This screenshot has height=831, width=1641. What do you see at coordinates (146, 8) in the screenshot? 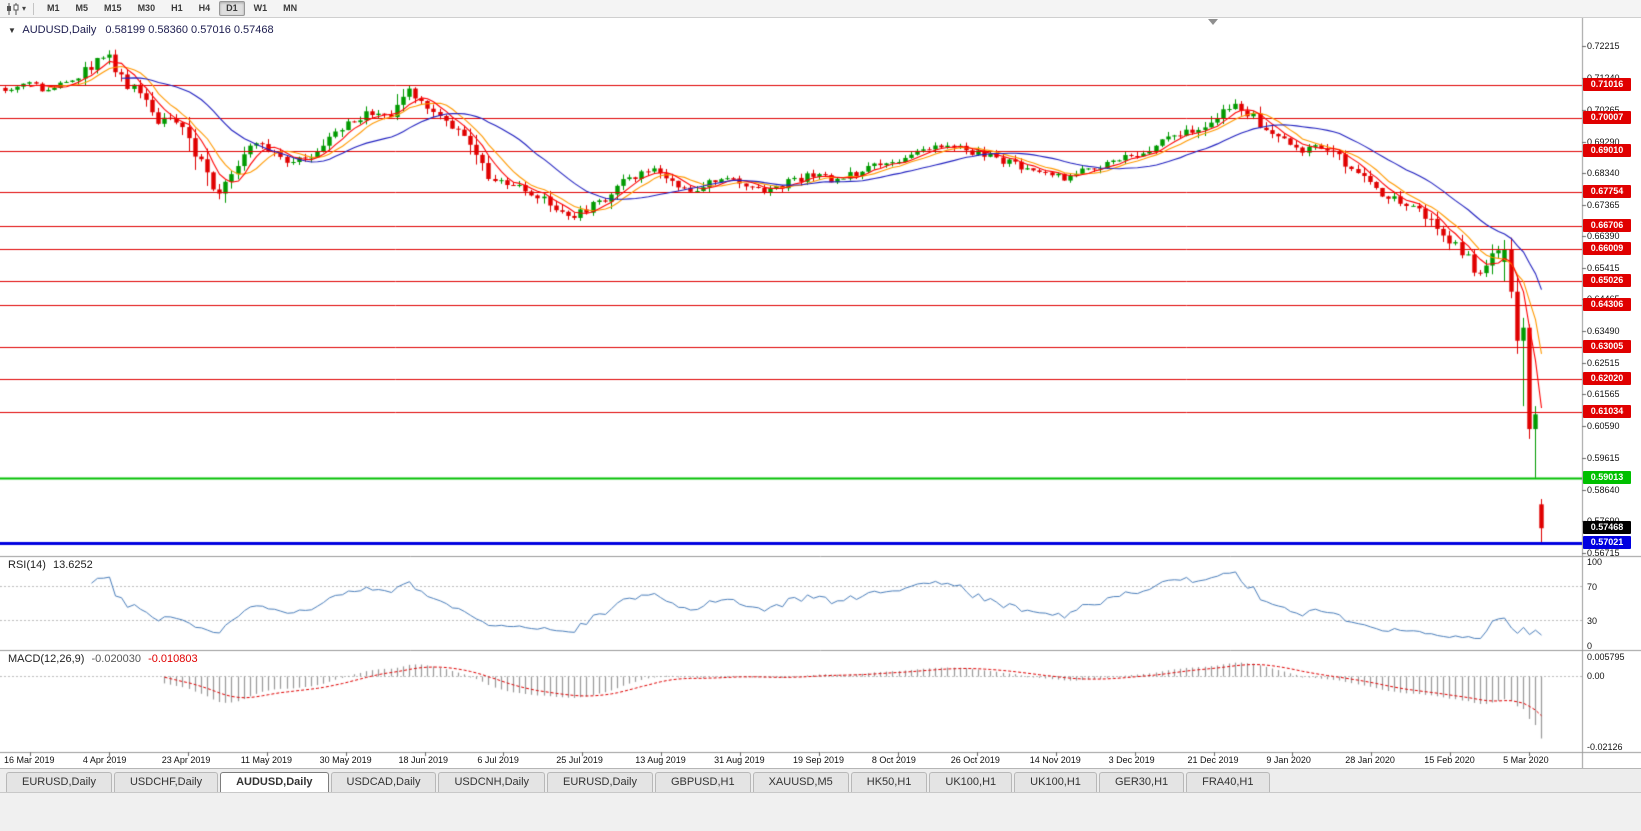
I see `timeframe-m30: M30` at bounding box center [146, 8].